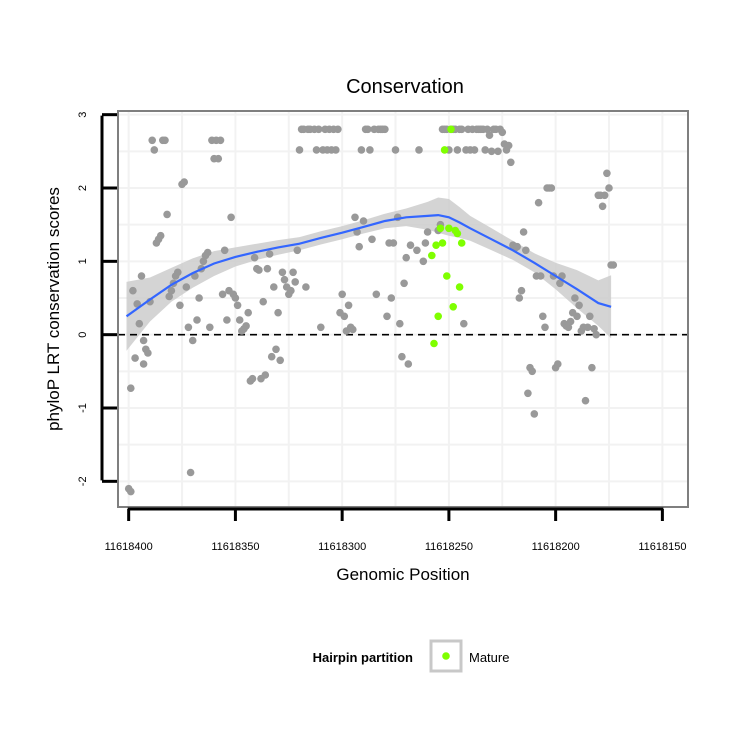 The image size is (750, 750). What do you see at coordinates (662, 547) in the screenshot?
I see `x-tick-label: 11618150` at bounding box center [662, 547].